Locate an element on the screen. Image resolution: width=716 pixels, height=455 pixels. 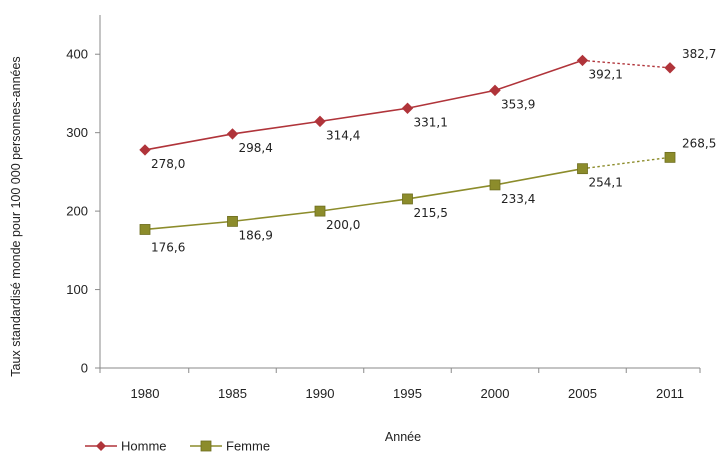
data-label-femme: 268,5 is located at coordinates (699, 143).